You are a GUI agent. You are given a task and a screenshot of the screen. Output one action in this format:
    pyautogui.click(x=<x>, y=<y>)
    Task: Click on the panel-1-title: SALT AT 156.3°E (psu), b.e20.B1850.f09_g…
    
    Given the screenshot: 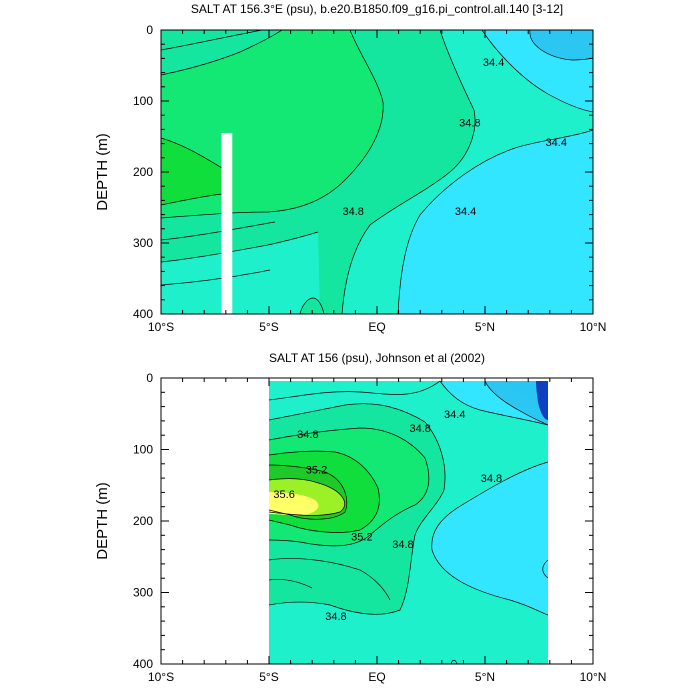 What is the action you would take?
    pyautogui.click(x=377, y=9)
    